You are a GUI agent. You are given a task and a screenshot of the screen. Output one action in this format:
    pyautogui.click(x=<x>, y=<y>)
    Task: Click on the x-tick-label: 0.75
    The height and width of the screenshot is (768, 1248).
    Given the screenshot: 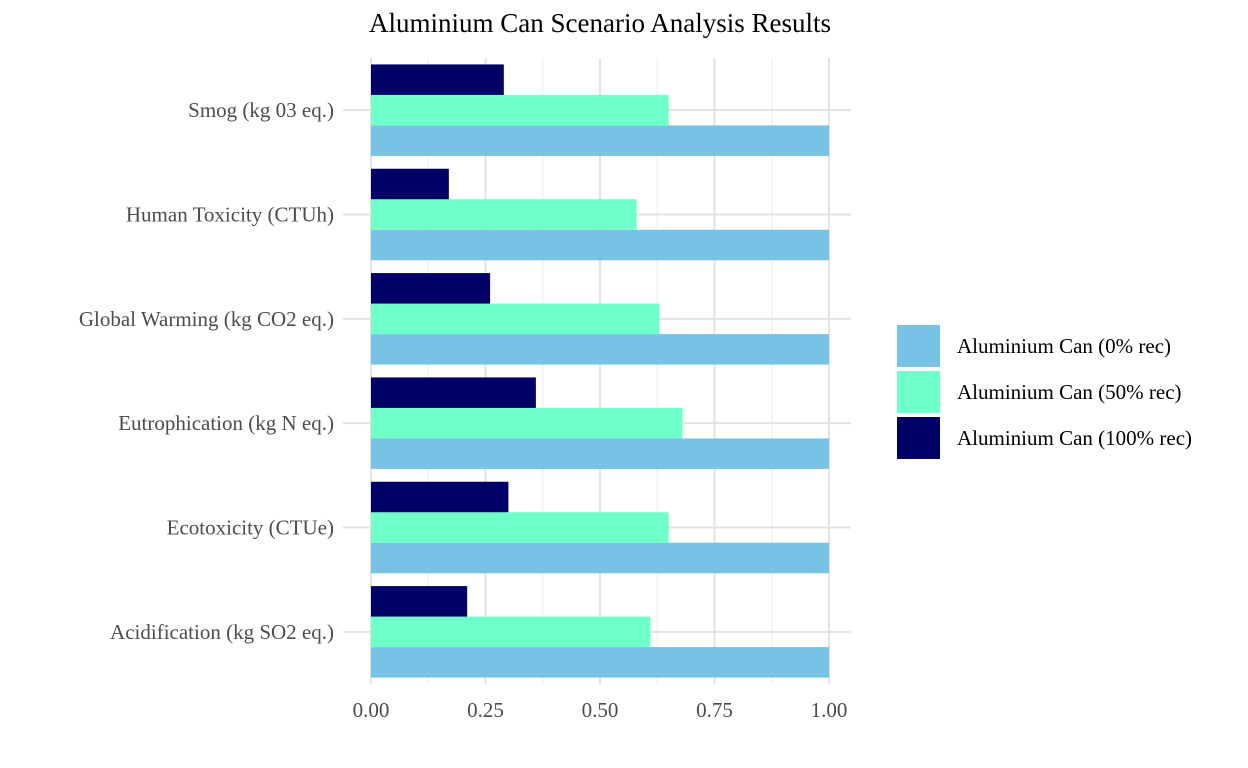 What is the action you would take?
    pyautogui.click(x=714, y=710)
    